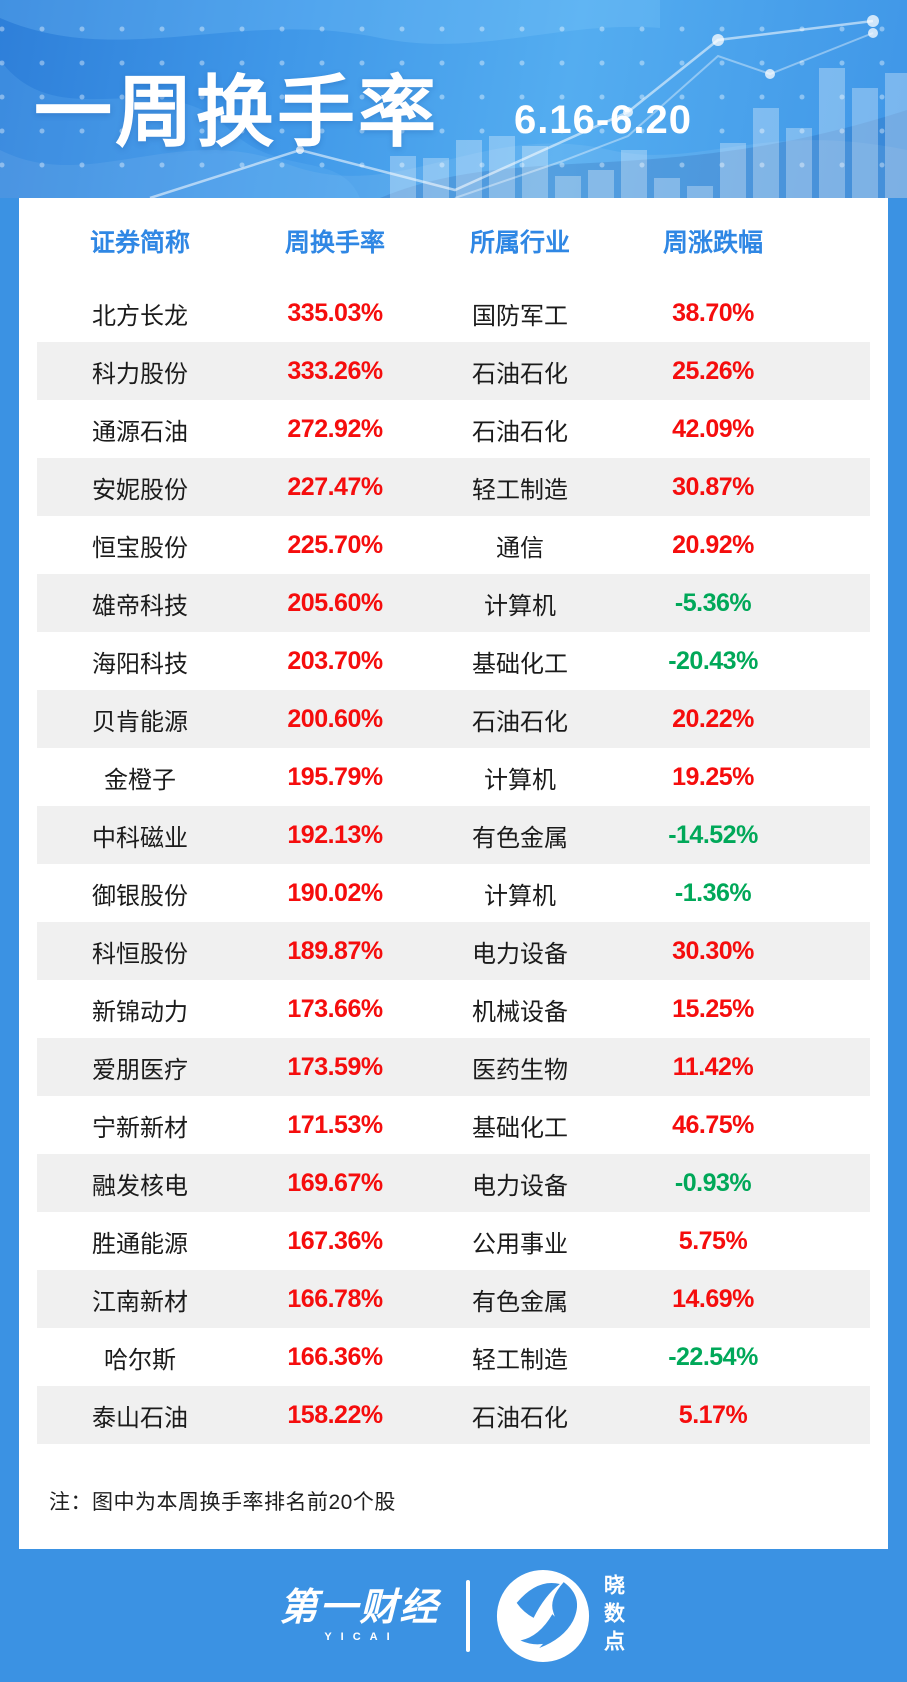  Describe the element at coordinates (140, 722) in the screenshot. I see `stock-name-cell: 贝肯能源` at that location.